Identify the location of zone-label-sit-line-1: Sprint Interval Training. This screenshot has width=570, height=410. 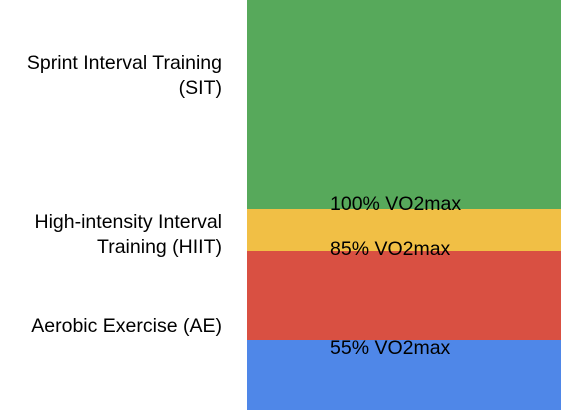
(124, 63).